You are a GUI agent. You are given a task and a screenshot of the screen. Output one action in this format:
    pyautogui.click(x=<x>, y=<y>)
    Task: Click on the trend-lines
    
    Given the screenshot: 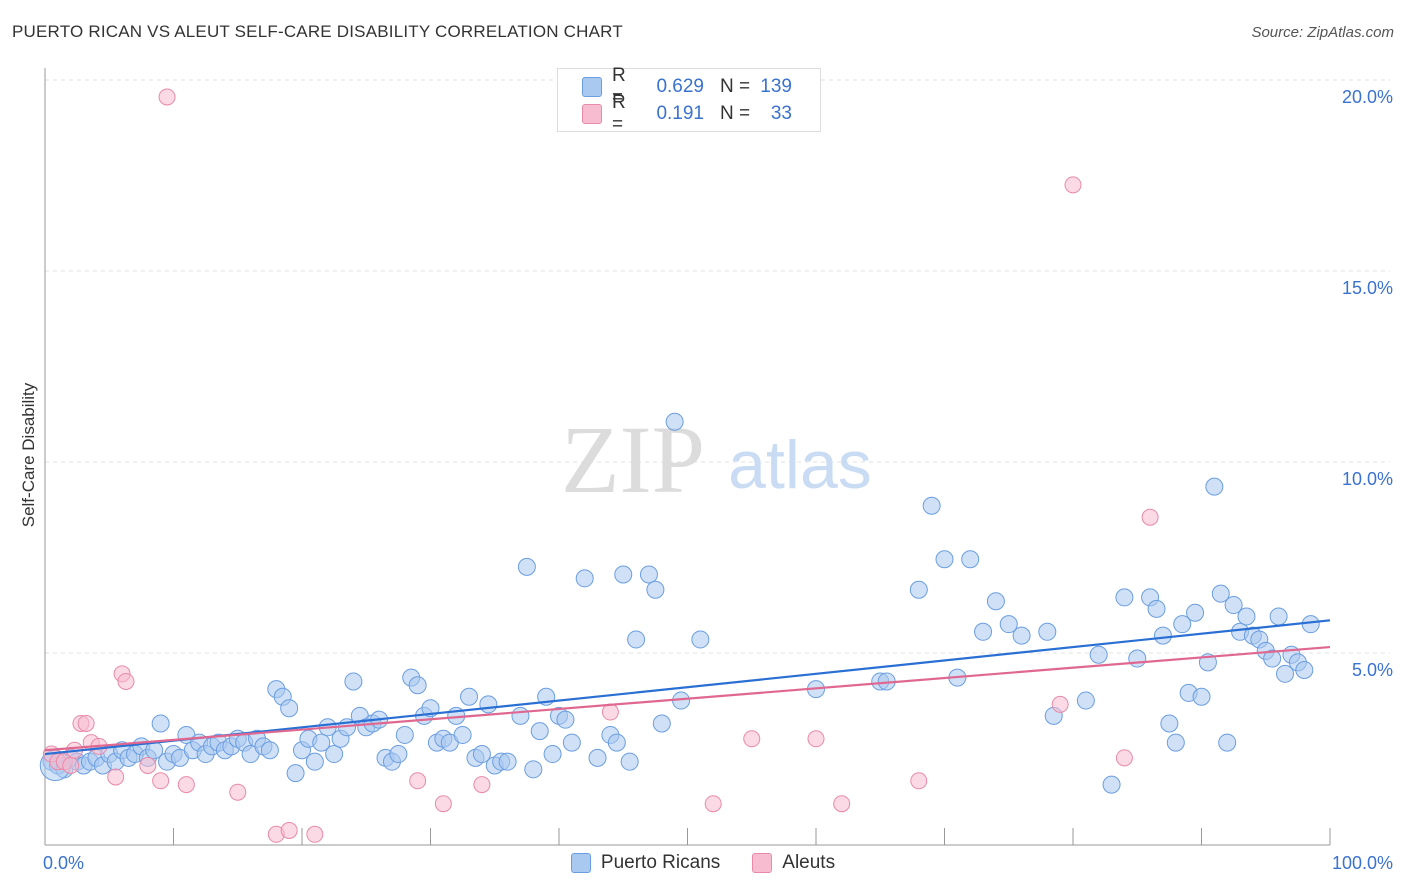 What is the action you would take?
    pyautogui.click(x=687, y=687)
    